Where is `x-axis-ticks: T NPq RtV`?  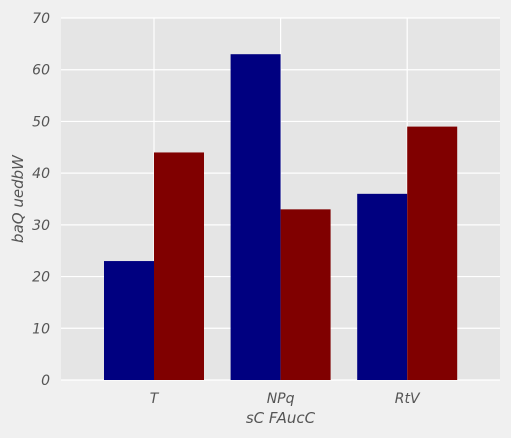 x-axis-ticks: T NPq RtV is located at coordinates (285, 399).